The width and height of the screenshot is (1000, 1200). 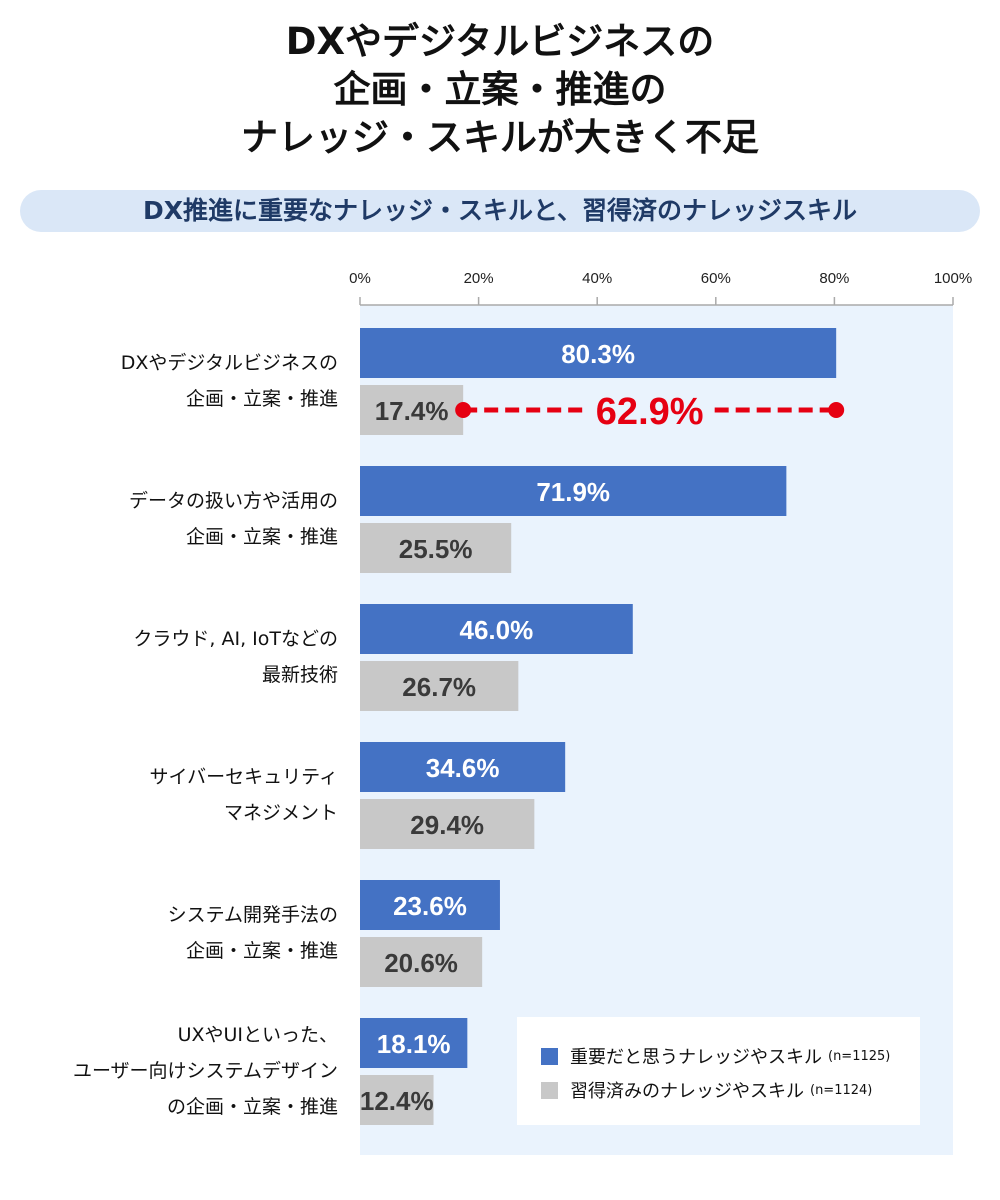 I want to click on bar-value-label: 17.4%, so click(x=412, y=411).